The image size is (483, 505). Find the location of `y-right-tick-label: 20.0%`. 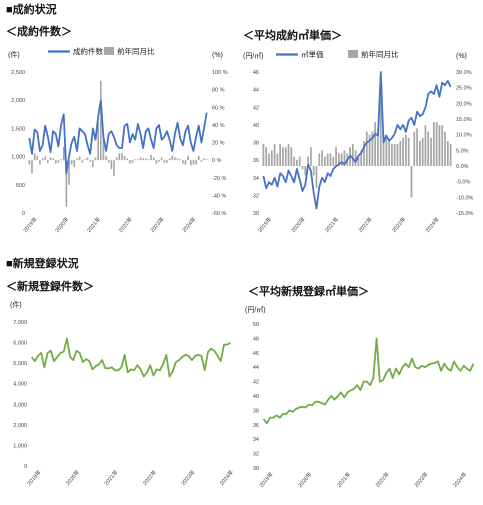

y-right-tick-label: 20.0% is located at coordinates (464, 104).